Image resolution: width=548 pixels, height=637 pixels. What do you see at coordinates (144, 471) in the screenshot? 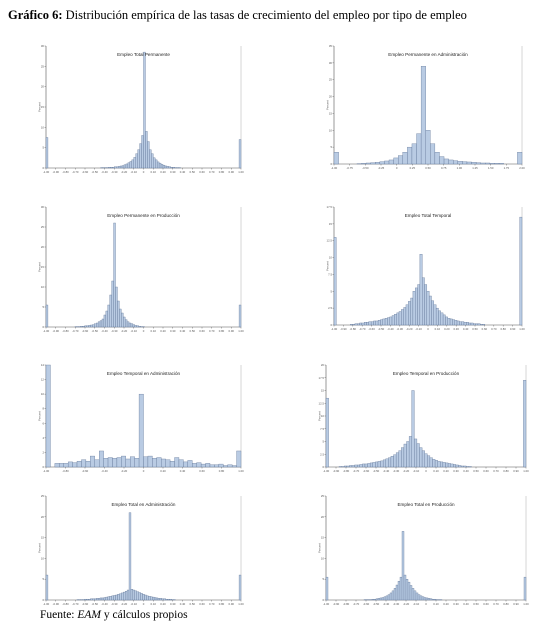
I see `x-tick-label: 0` at bounding box center [144, 471].